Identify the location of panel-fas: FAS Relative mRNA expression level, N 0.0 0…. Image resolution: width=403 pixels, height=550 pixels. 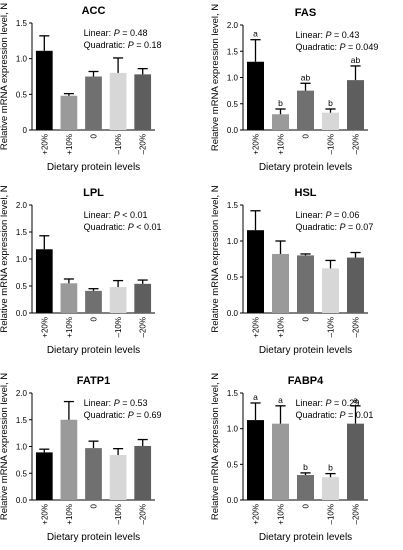
(294, 88).